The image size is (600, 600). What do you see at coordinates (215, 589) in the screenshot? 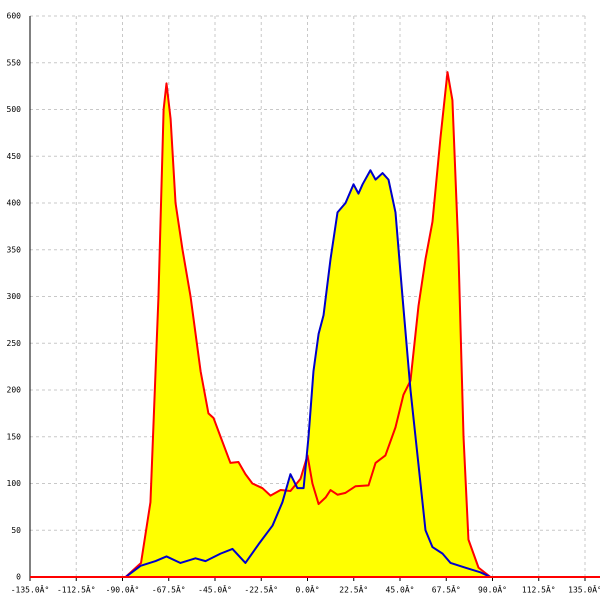
I see `x-tick-label: -45.0Â°` at bounding box center [215, 589].